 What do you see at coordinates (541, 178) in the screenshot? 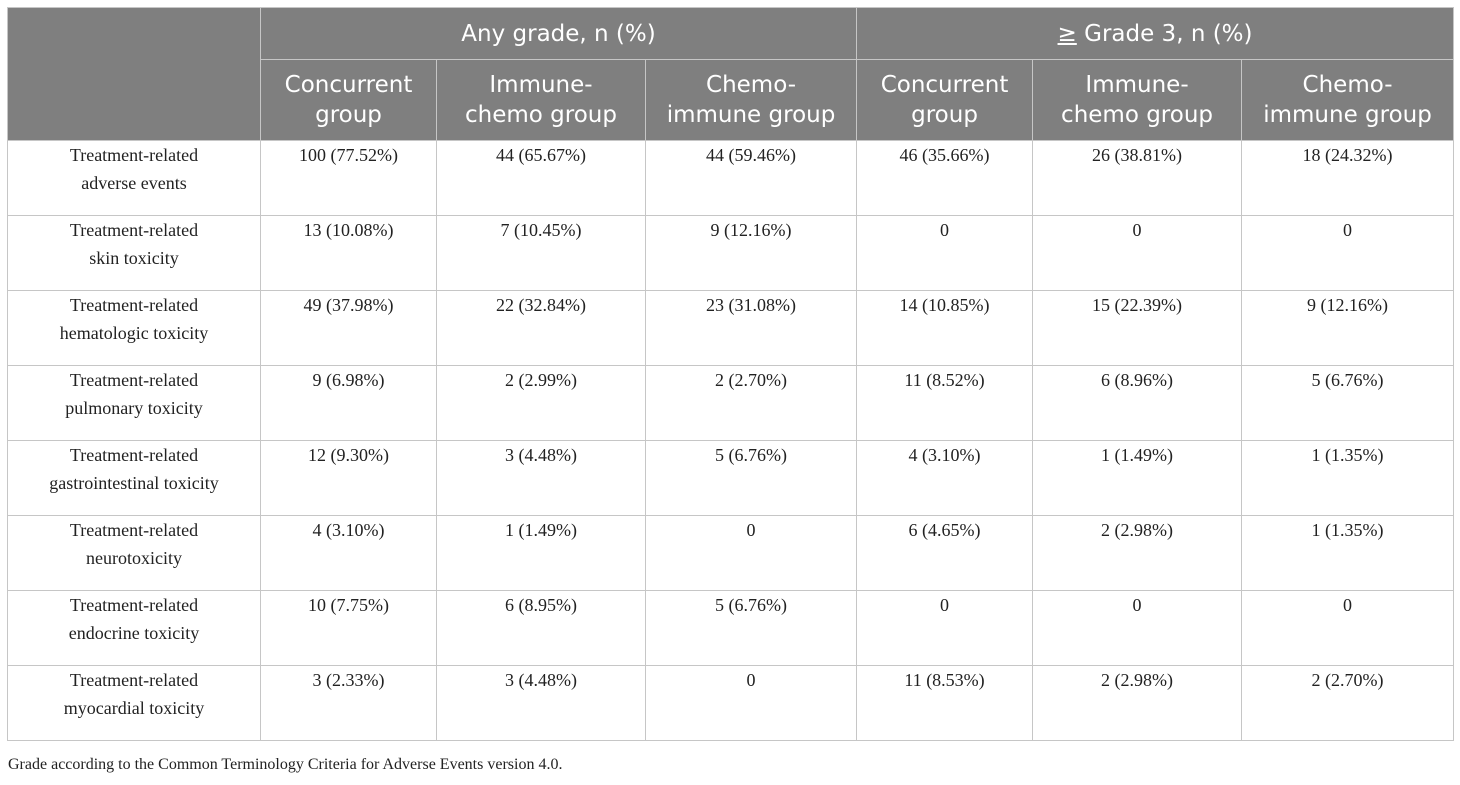
I see `table-cell: 44 (65.67%)` at bounding box center [541, 178].